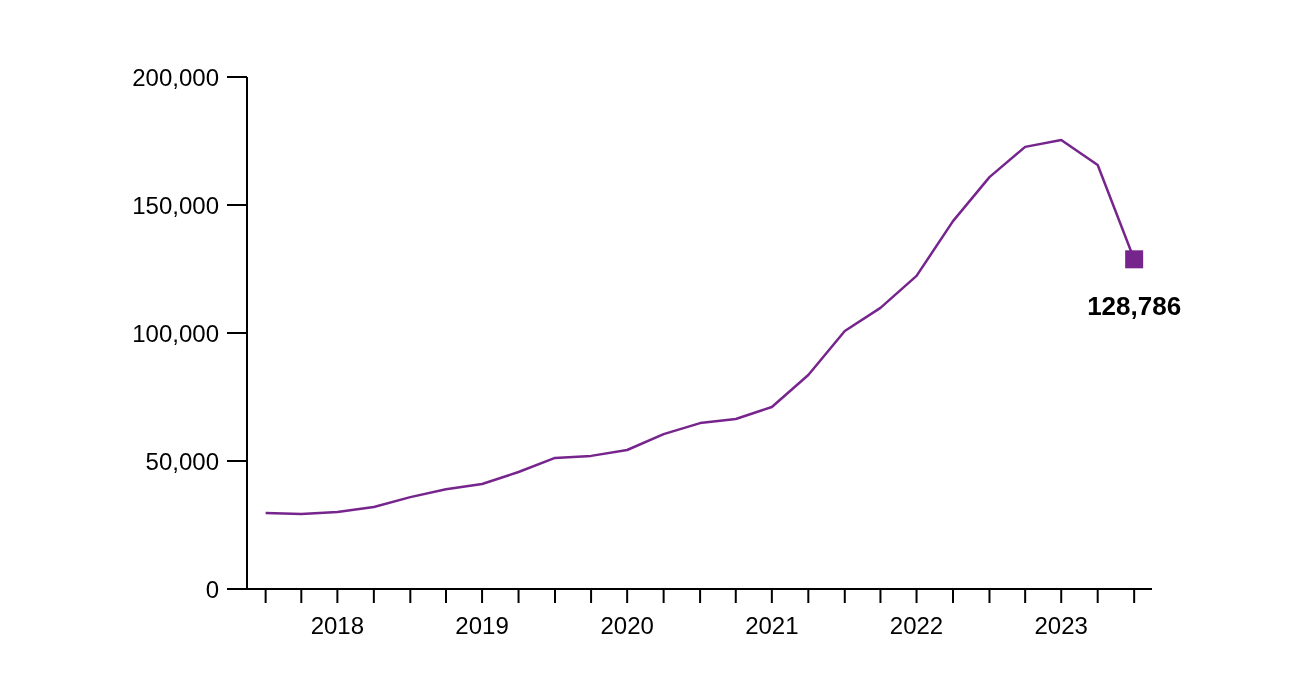  What do you see at coordinates (1061, 626) in the screenshot?
I see `x-tick-label: 2023` at bounding box center [1061, 626].